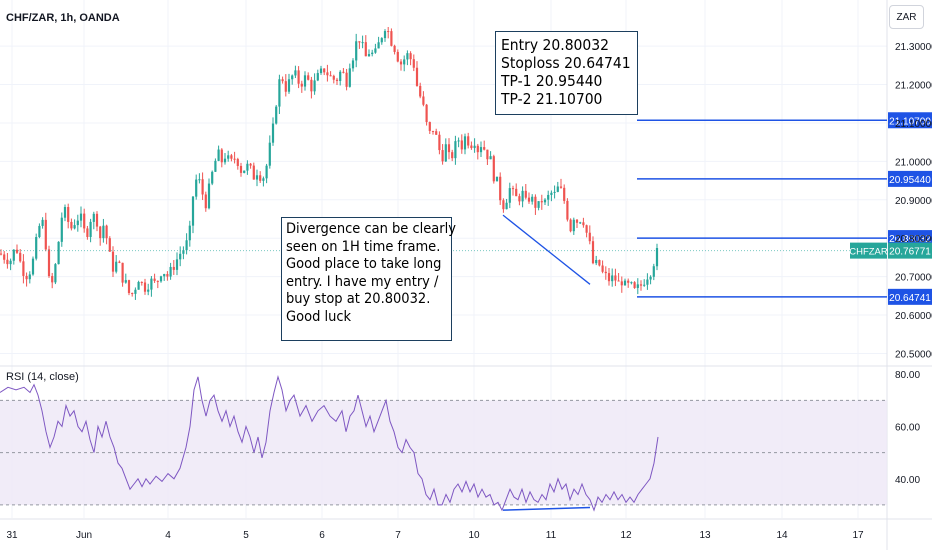  Describe the element at coordinates (546, 508) in the screenshot. I see `divergence-trendline-rsi` at that location.